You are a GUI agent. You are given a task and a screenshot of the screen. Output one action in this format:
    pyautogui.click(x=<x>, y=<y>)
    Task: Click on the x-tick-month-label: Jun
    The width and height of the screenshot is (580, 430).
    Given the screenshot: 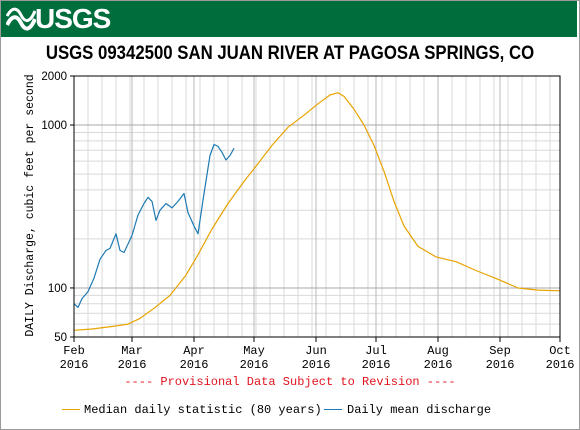 What is the action you would take?
    pyautogui.click(x=316, y=351)
    